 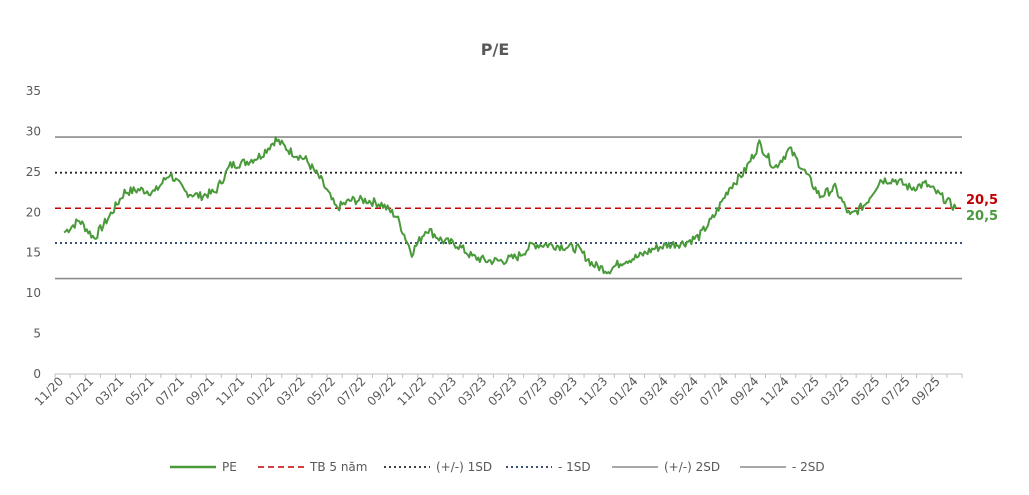 I want to click on x-tick-label: 07/24, so click(x=714, y=391).